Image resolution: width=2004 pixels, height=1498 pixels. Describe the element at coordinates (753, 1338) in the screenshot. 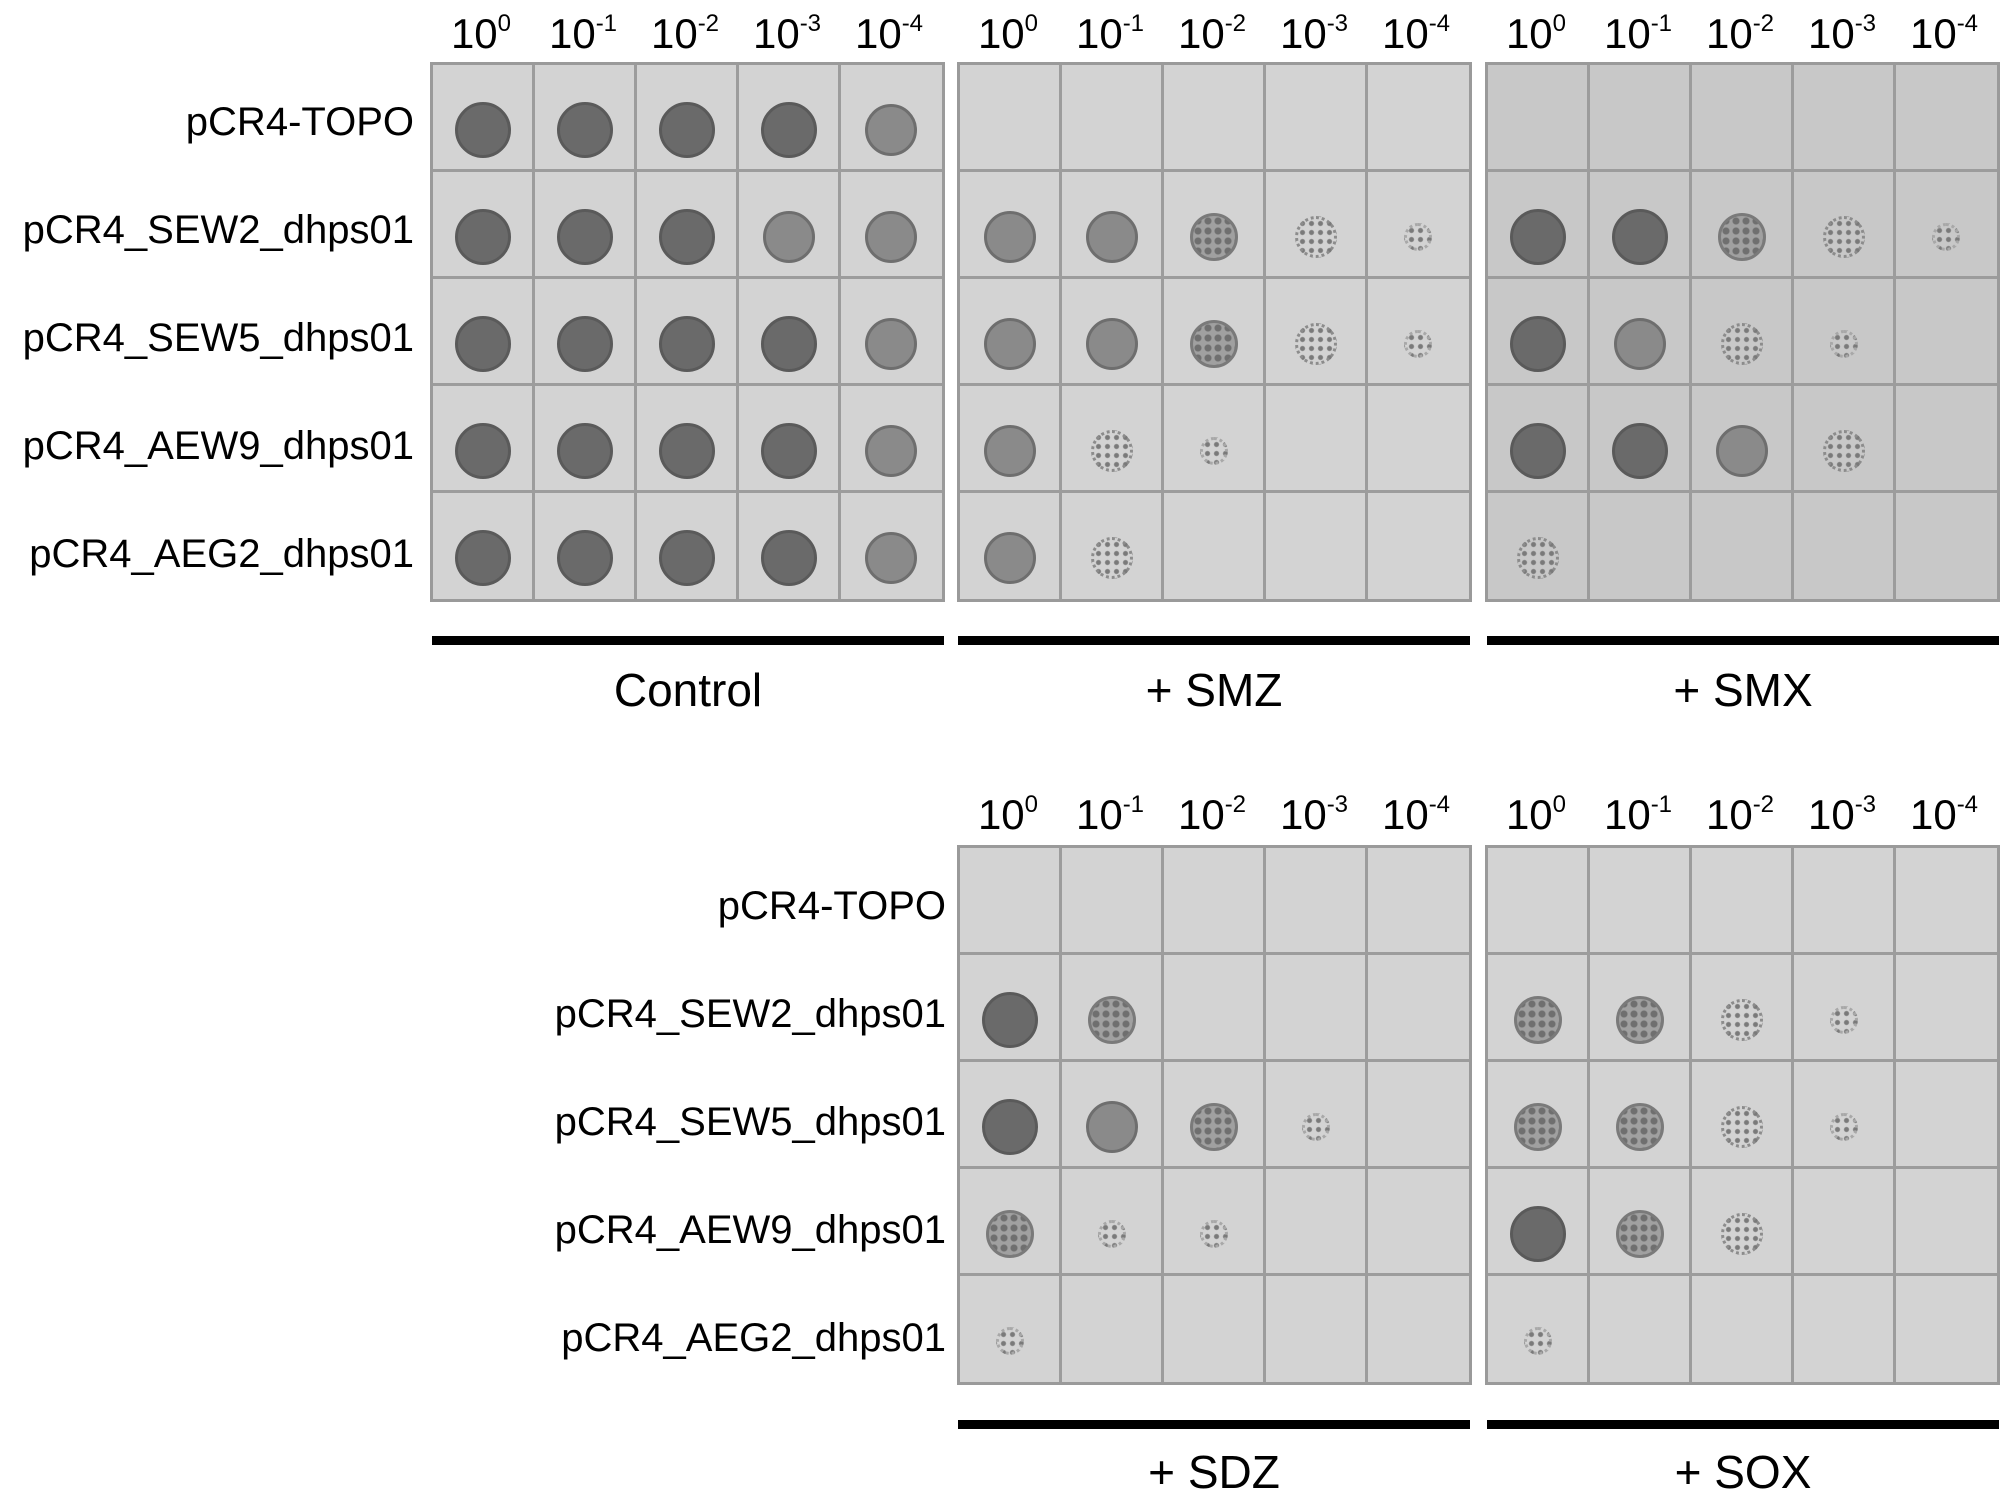

I see `row-label-bottom-aeg2: pCR4_AEG2_dhps01` at that location.